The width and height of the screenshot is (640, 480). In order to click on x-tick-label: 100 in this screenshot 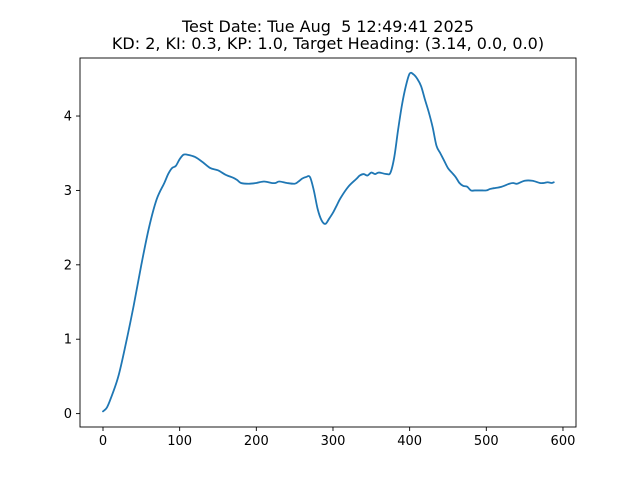, I will do `click(179, 441)`.